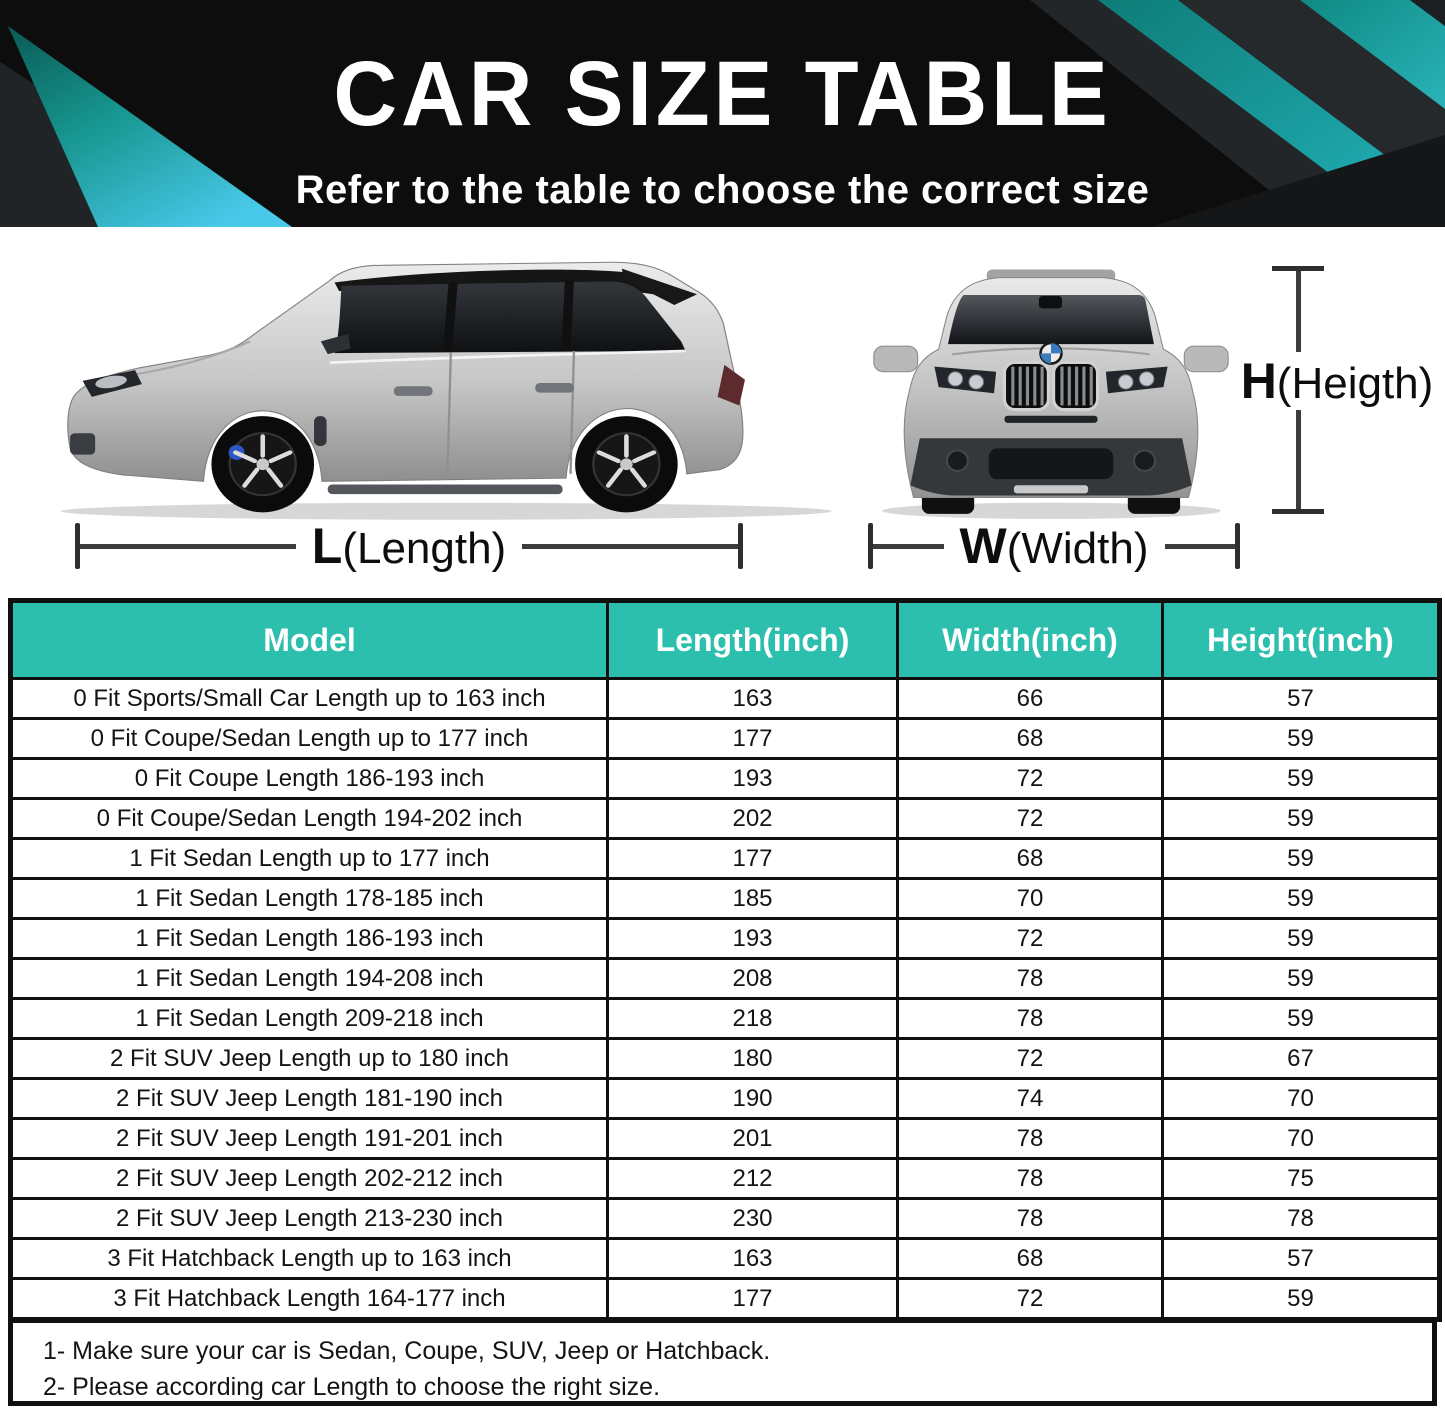 The height and width of the screenshot is (1423, 1445). What do you see at coordinates (1030, 698) in the screenshot?
I see `width-cell: 66` at bounding box center [1030, 698].